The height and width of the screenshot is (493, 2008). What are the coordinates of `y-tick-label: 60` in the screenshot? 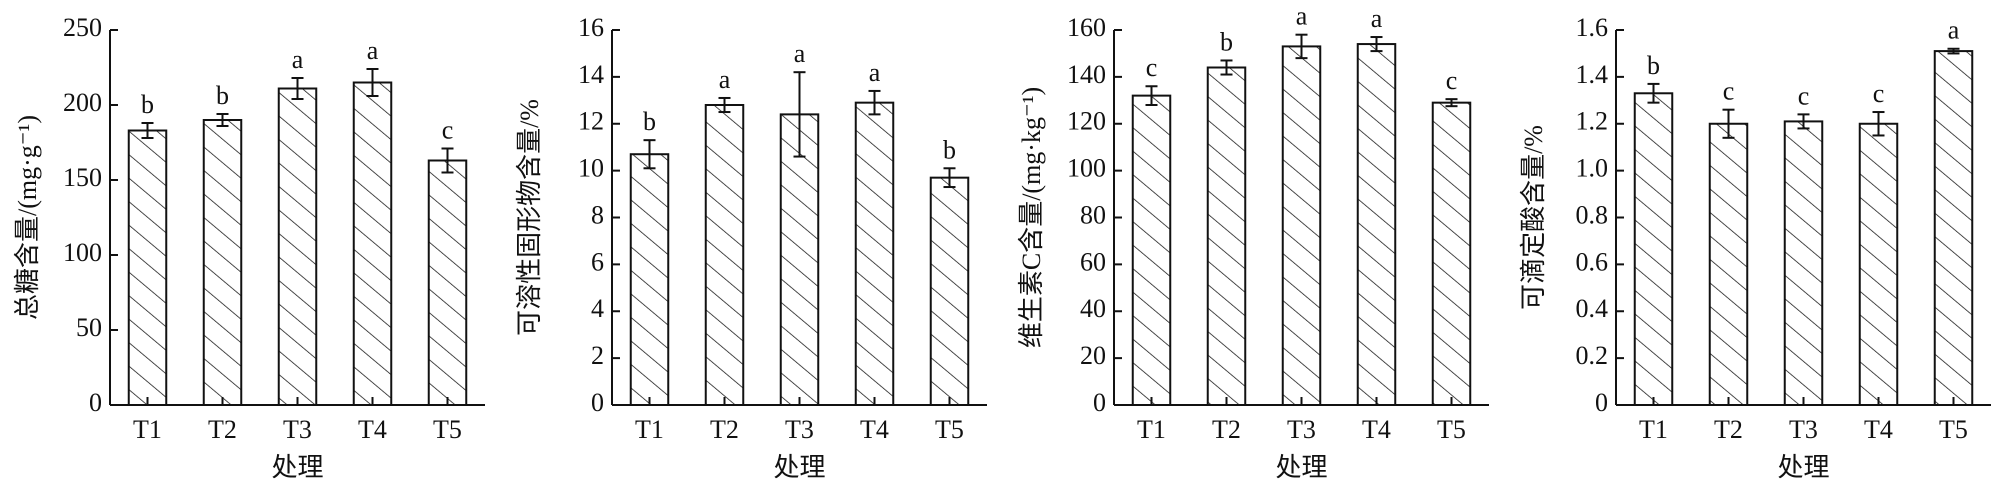 It's located at (1093, 261).